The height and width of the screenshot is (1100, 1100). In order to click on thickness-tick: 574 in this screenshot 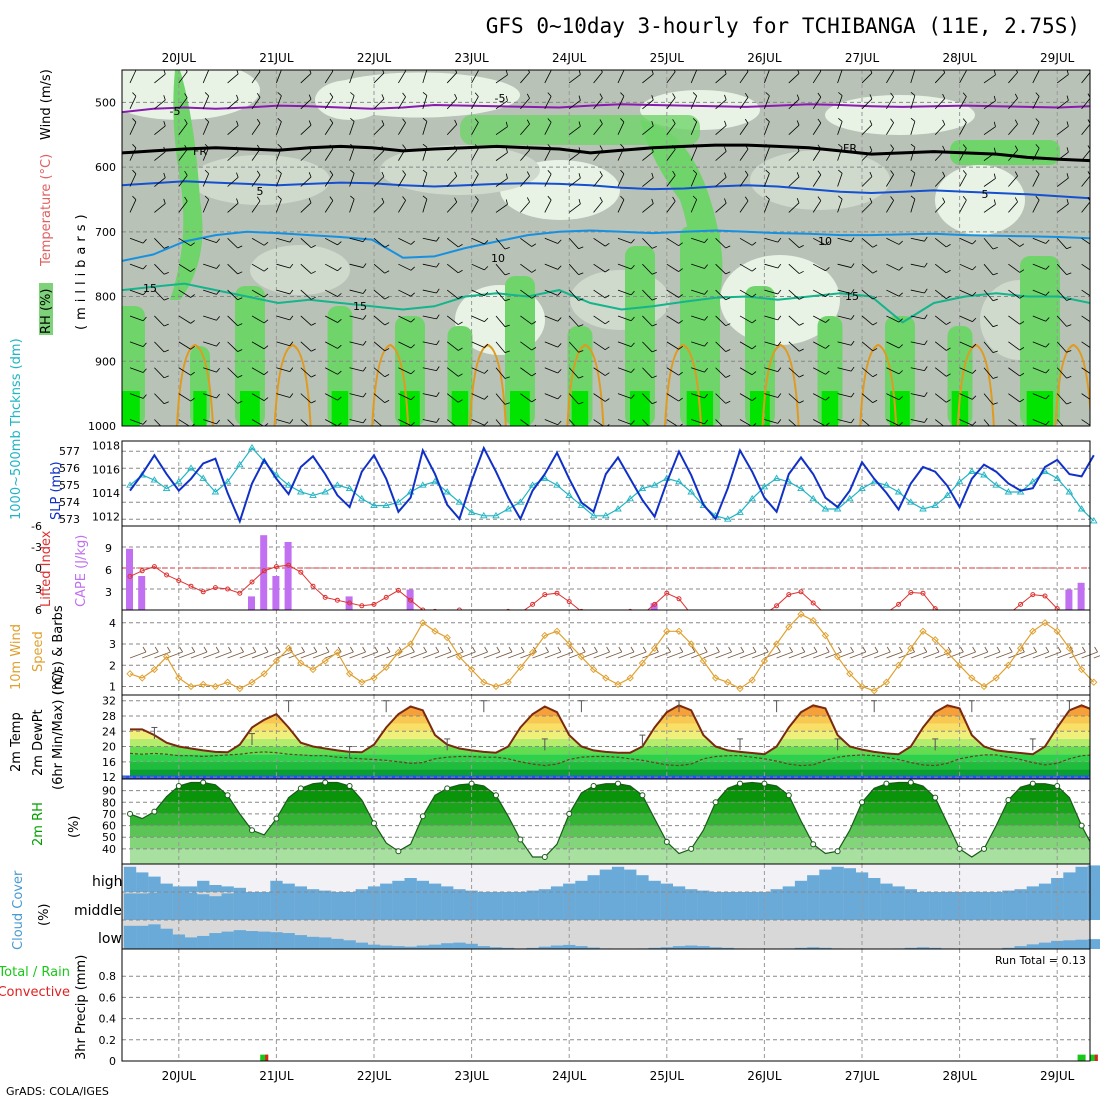, I will do `click(69, 502)`.